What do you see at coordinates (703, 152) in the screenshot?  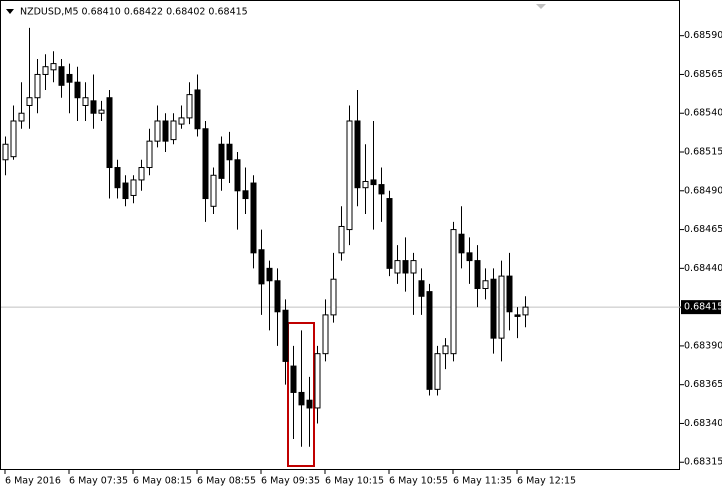 I see `y-tick-label: 0.68515` at bounding box center [703, 152].